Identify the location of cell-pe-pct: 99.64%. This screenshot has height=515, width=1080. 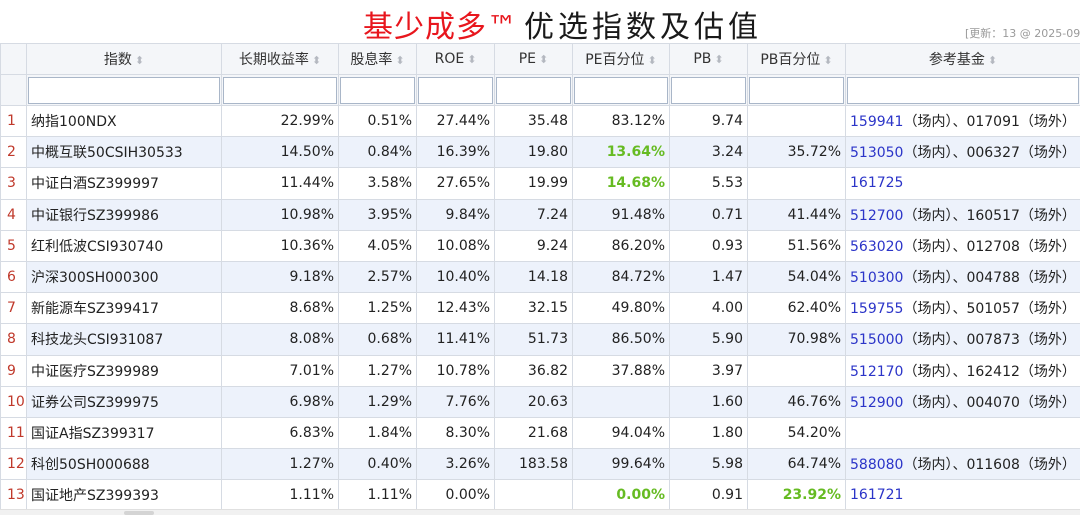
(621, 464).